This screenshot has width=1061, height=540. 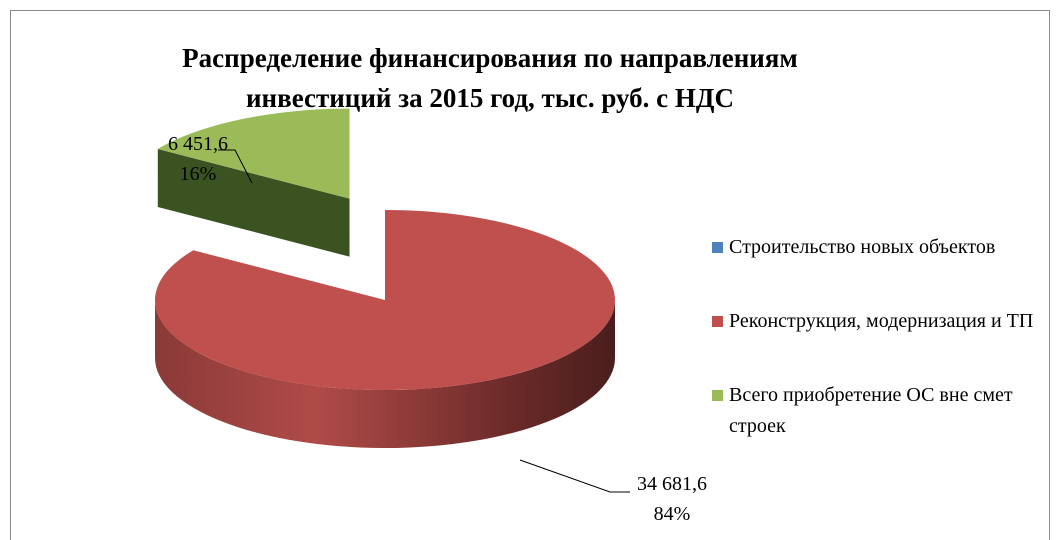 I want to click on slice-face, so click(x=253, y=202).